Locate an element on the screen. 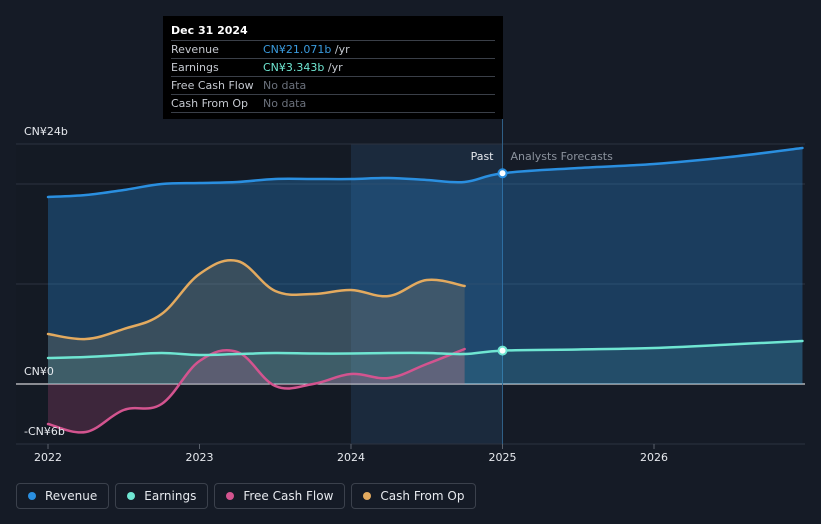 This screenshot has height=524, width=821. tooltip-row-earnings: Earnings CN¥3.343b /yr is located at coordinates (333, 68).